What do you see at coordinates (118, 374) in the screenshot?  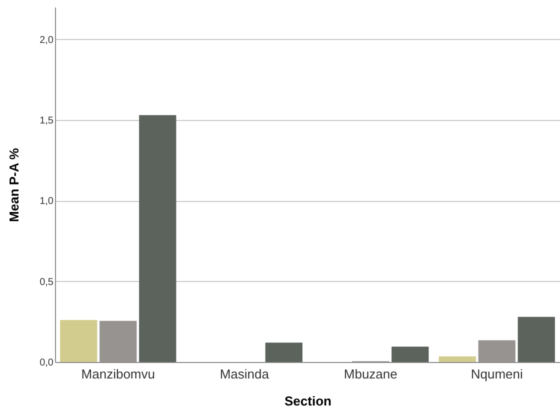 I see `x-tick-label: Manzibomvu` at bounding box center [118, 374].